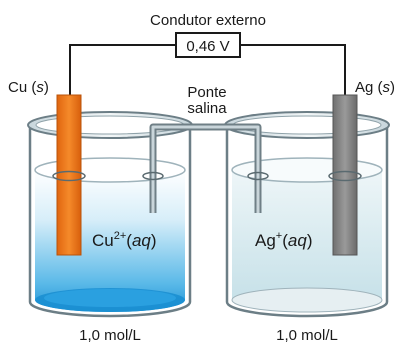  I want to click on copper-electrode, so click(69, 175).